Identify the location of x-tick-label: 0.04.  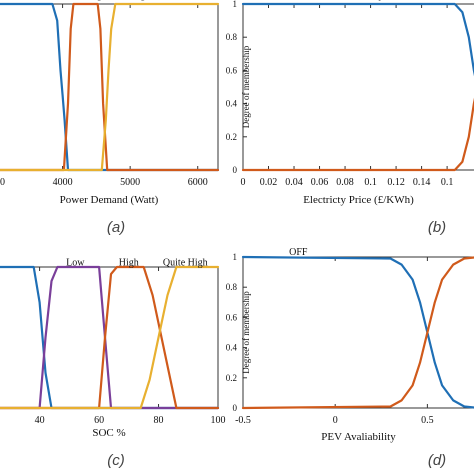
(294, 182).